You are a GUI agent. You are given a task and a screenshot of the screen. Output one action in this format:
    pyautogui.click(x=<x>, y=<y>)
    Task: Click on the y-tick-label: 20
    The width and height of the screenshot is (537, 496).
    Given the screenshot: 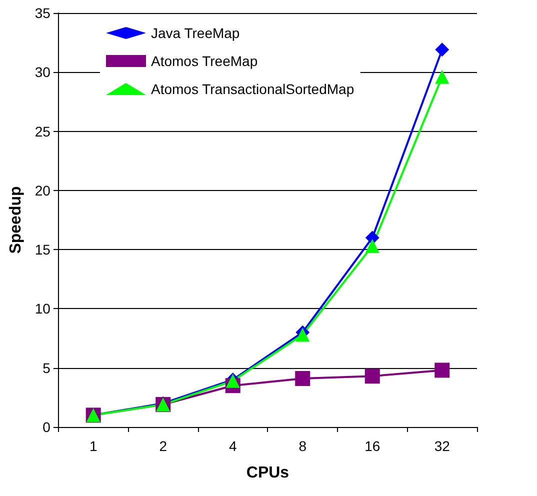 What is the action you would take?
    pyautogui.click(x=42, y=190)
    